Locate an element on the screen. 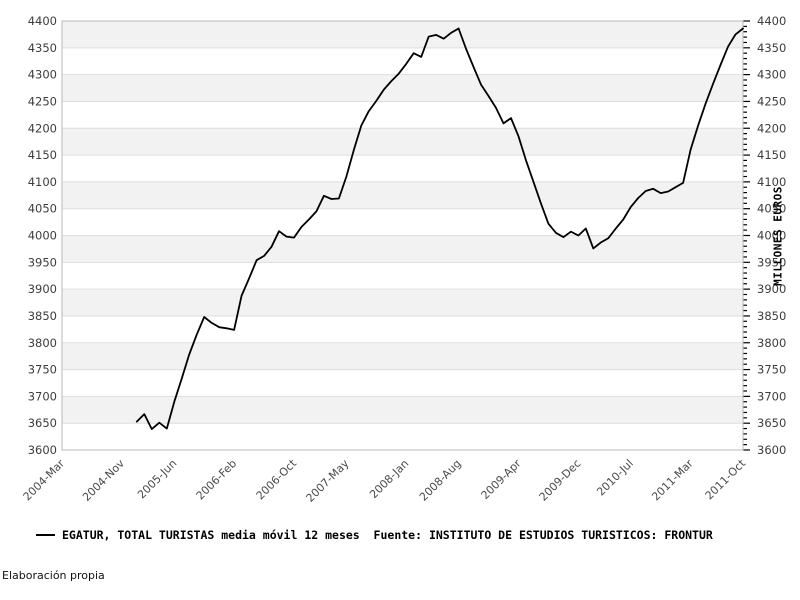 This screenshot has width=800, height=600. y-axis-label-left: 4100 is located at coordinates (42, 182).